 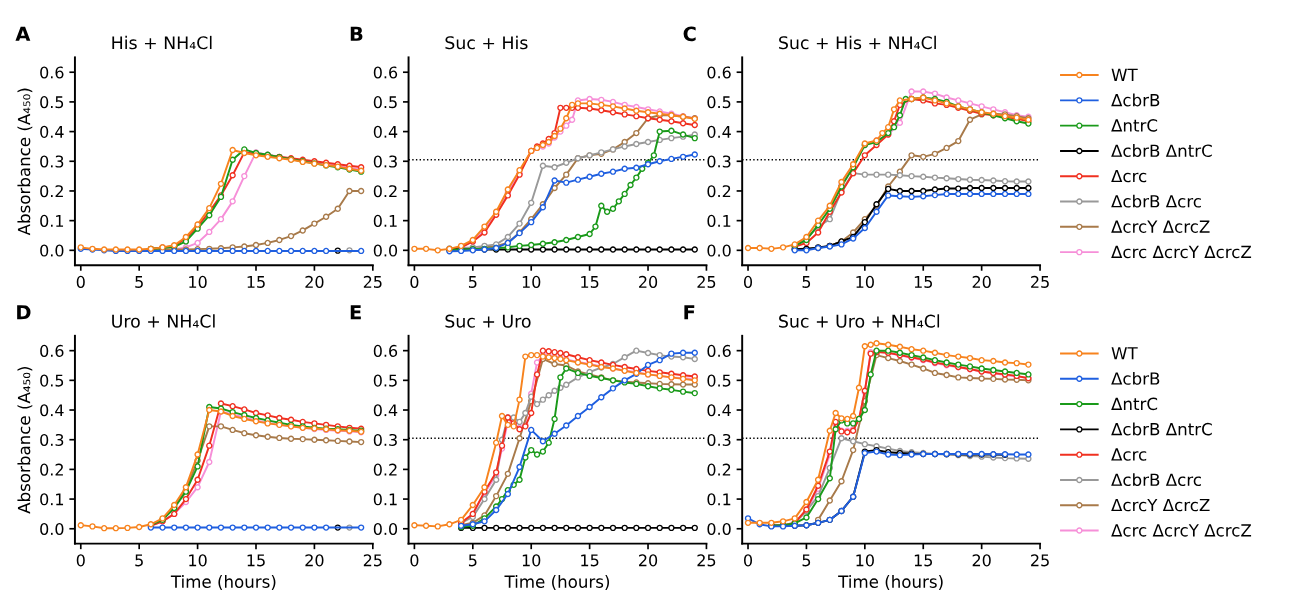 What do you see at coordinates (486, 42) in the screenshot?
I see `chart-title: Suc + His` at bounding box center [486, 42].